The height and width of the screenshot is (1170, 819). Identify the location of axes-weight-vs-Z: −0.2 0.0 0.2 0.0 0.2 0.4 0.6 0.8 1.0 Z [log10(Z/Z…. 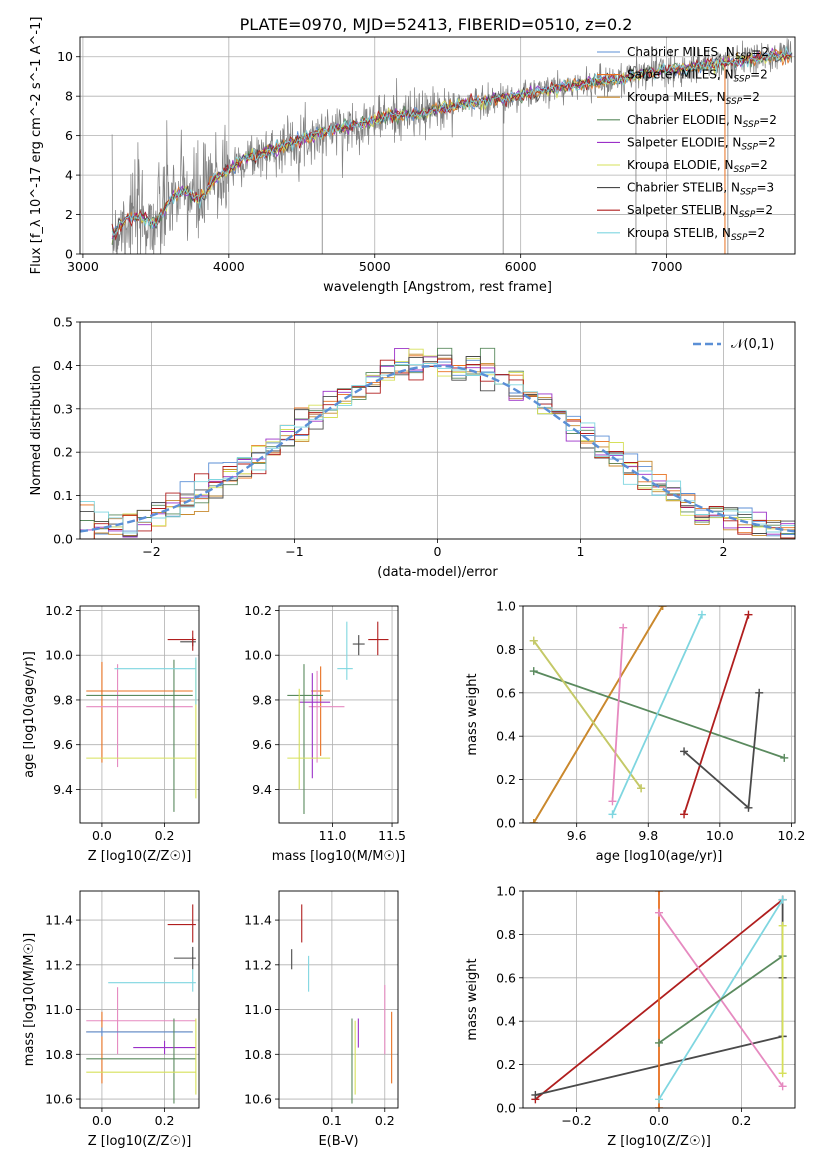
(630, 1016).